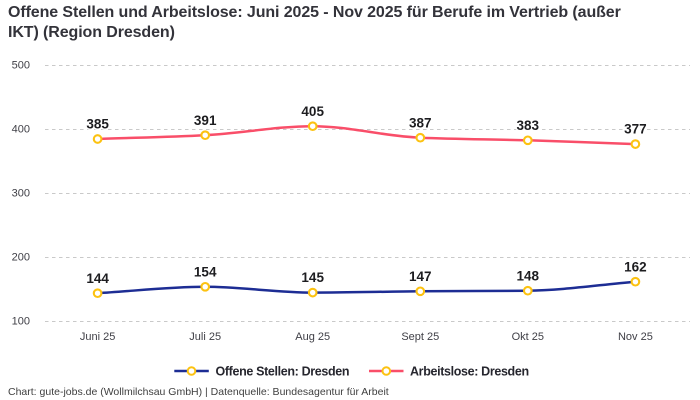 The height and width of the screenshot is (400, 700). I want to click on svg-text: 400, so click(21, 130).